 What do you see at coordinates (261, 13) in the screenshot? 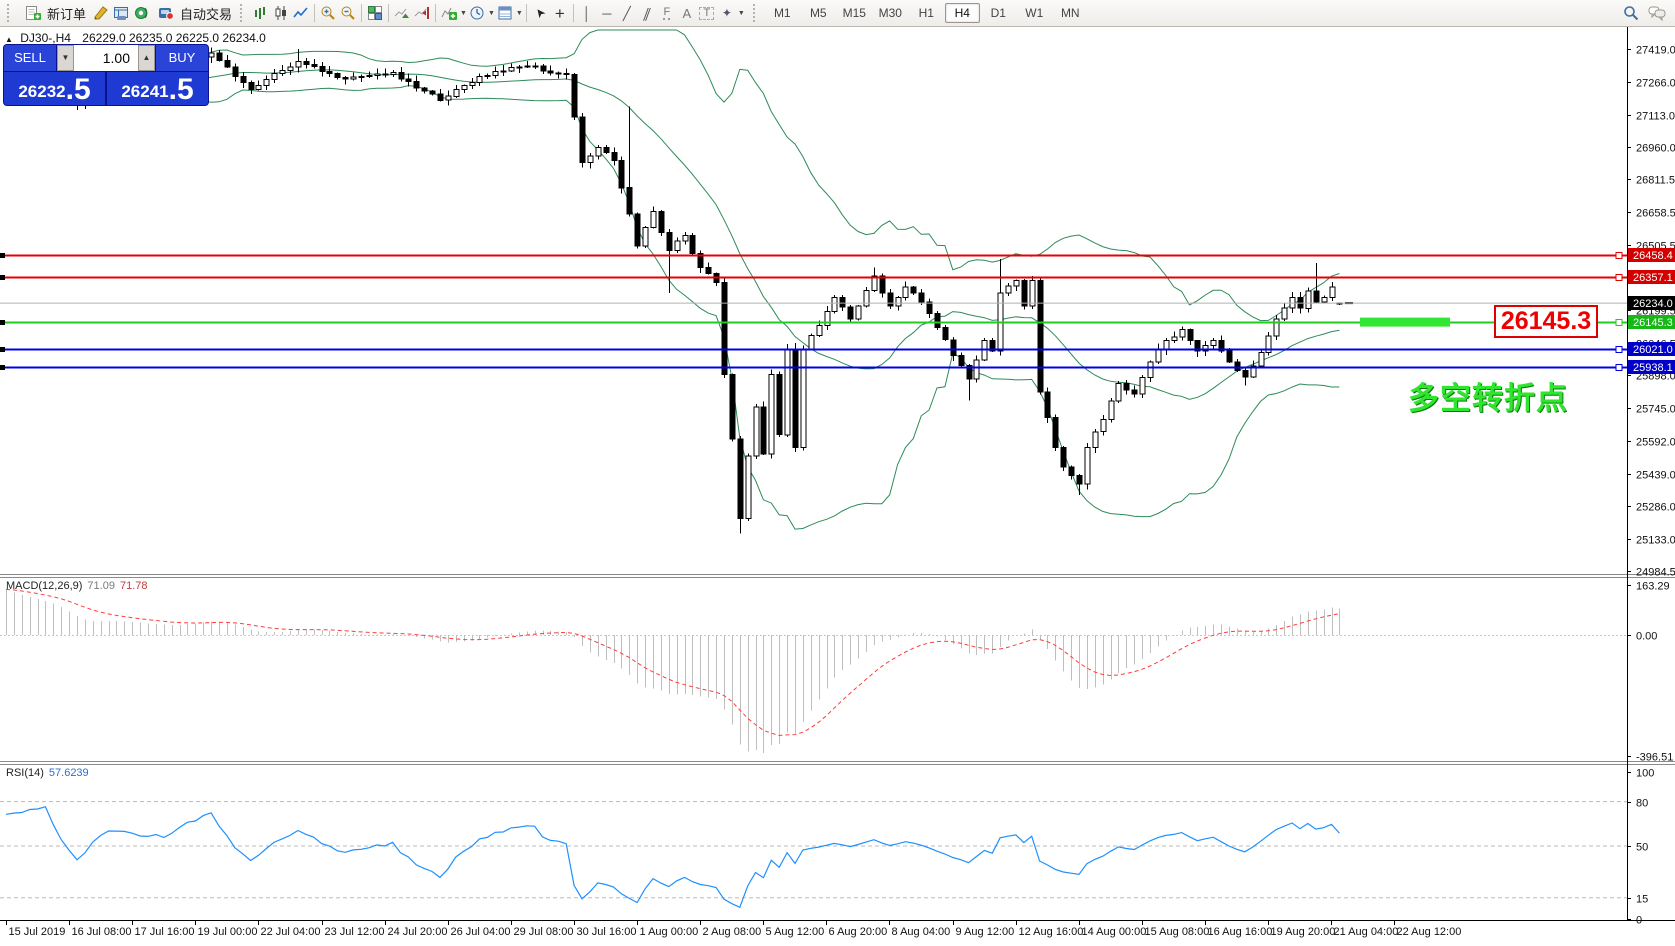
I see `bar-chart-icon` at bounding box center [261, 13].